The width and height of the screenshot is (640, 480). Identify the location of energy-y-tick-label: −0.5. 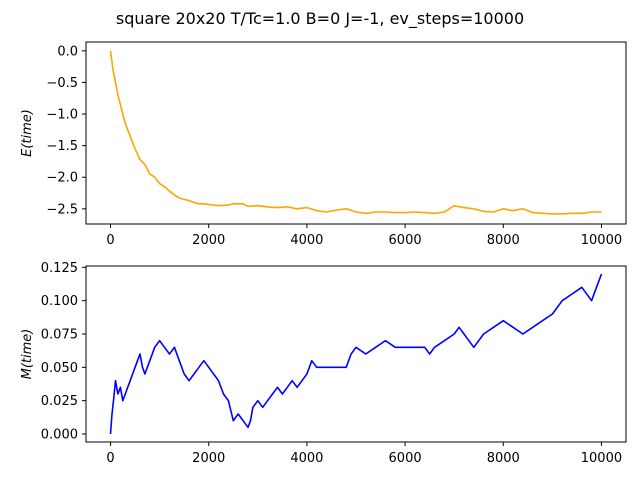
(62, 83).